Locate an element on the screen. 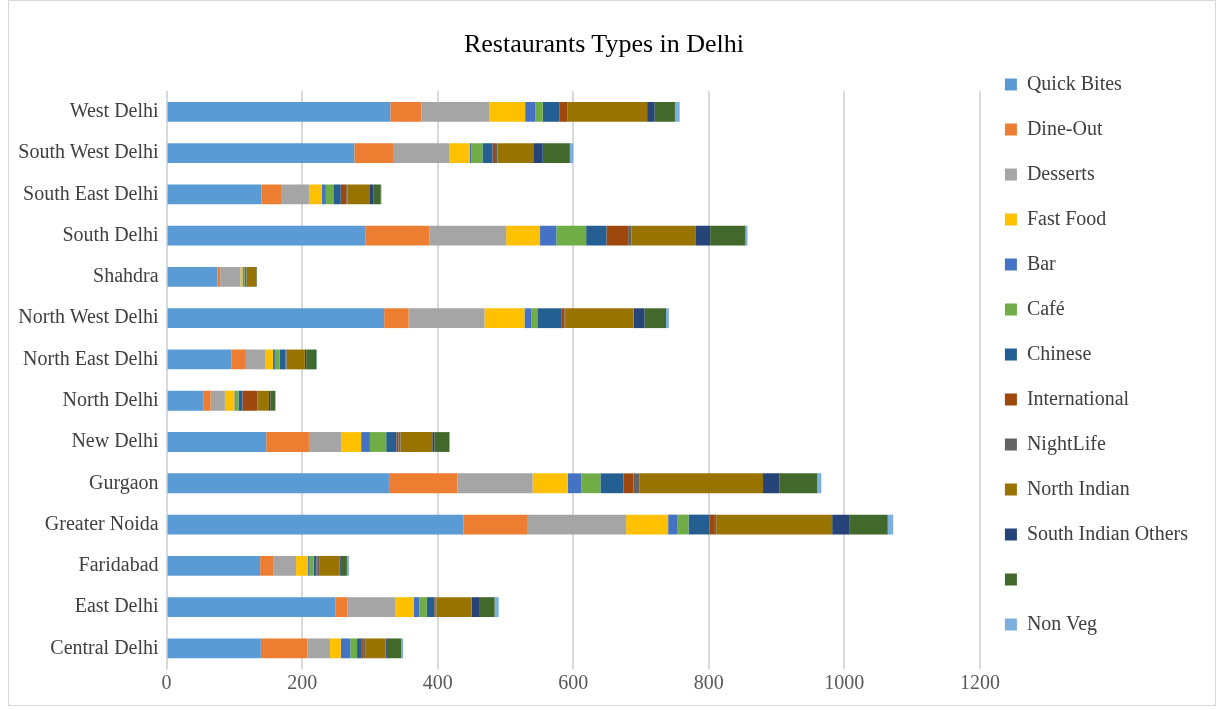 The width and height of the screenshot is (1218, 709). y-tick-label: Gurgaon is located at coordinates (123, 482).